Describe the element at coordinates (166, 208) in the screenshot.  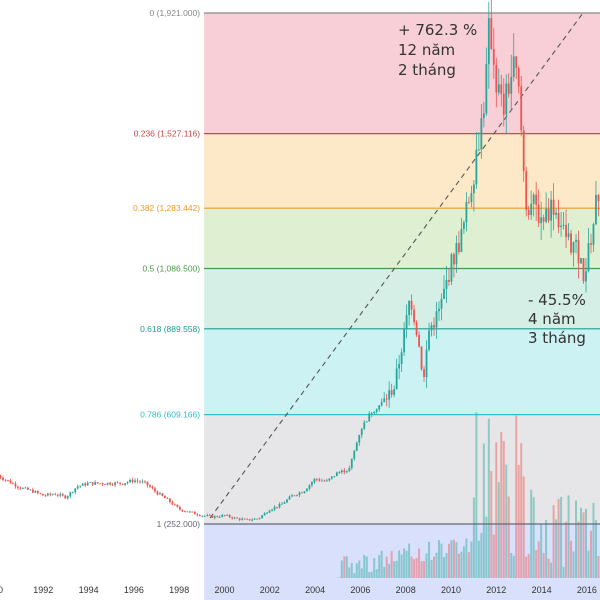
I see `fib-label-0.382: 0.382 (1,283.442)` at that location.